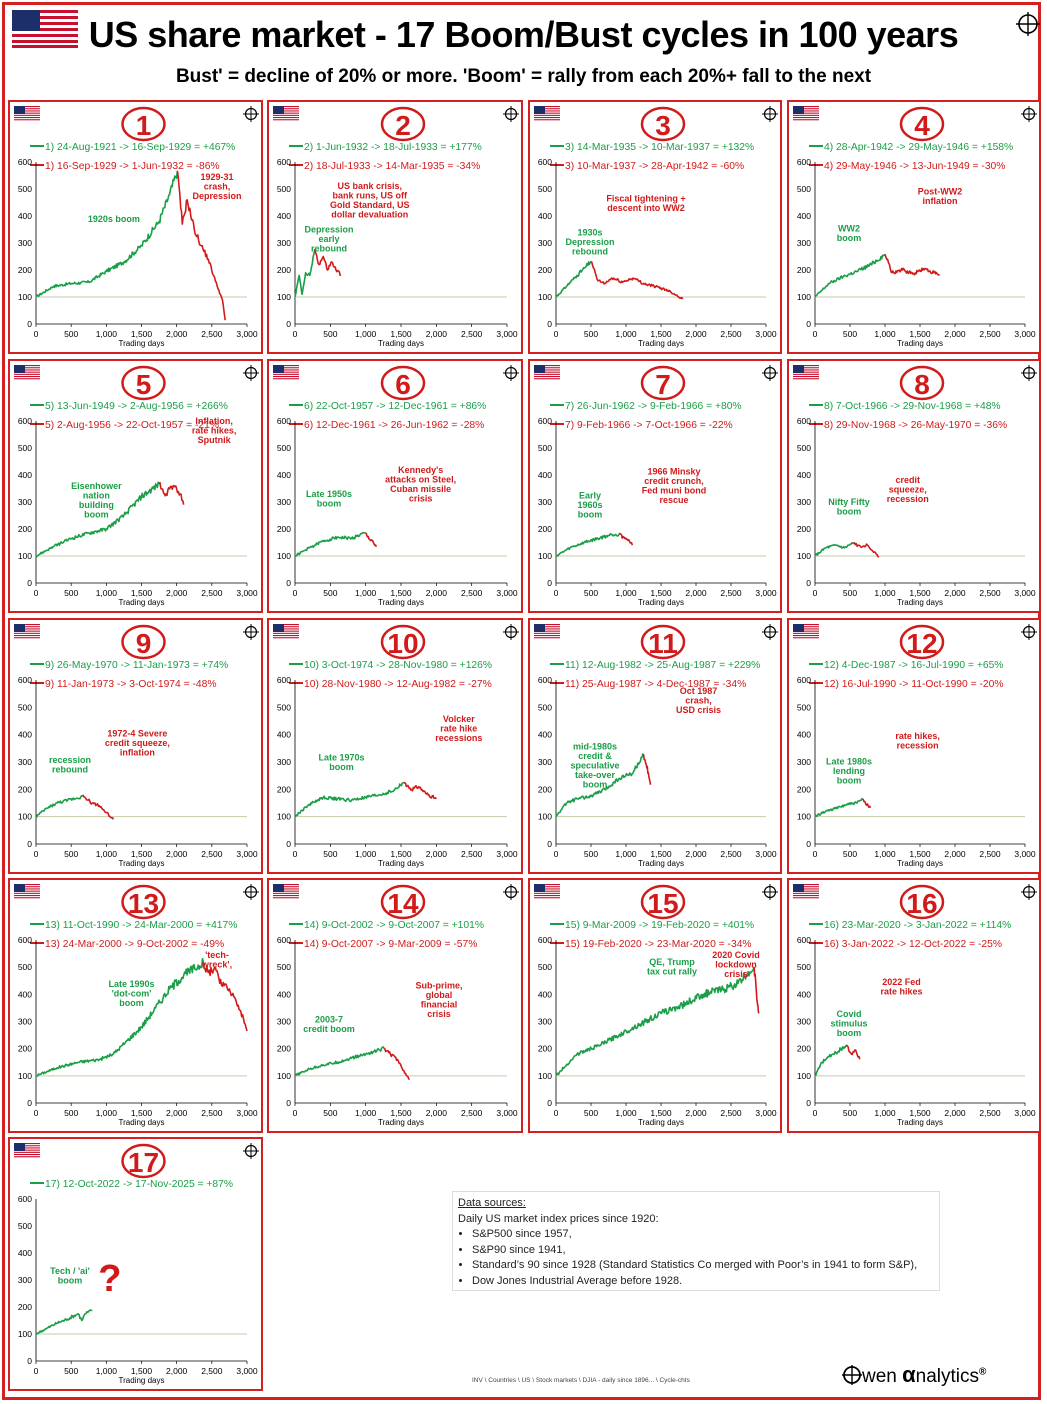  What do you see at coordinates (922, 125) in the screenshot?
I see `cycle-number: 4` at bounding box center [922, 125].